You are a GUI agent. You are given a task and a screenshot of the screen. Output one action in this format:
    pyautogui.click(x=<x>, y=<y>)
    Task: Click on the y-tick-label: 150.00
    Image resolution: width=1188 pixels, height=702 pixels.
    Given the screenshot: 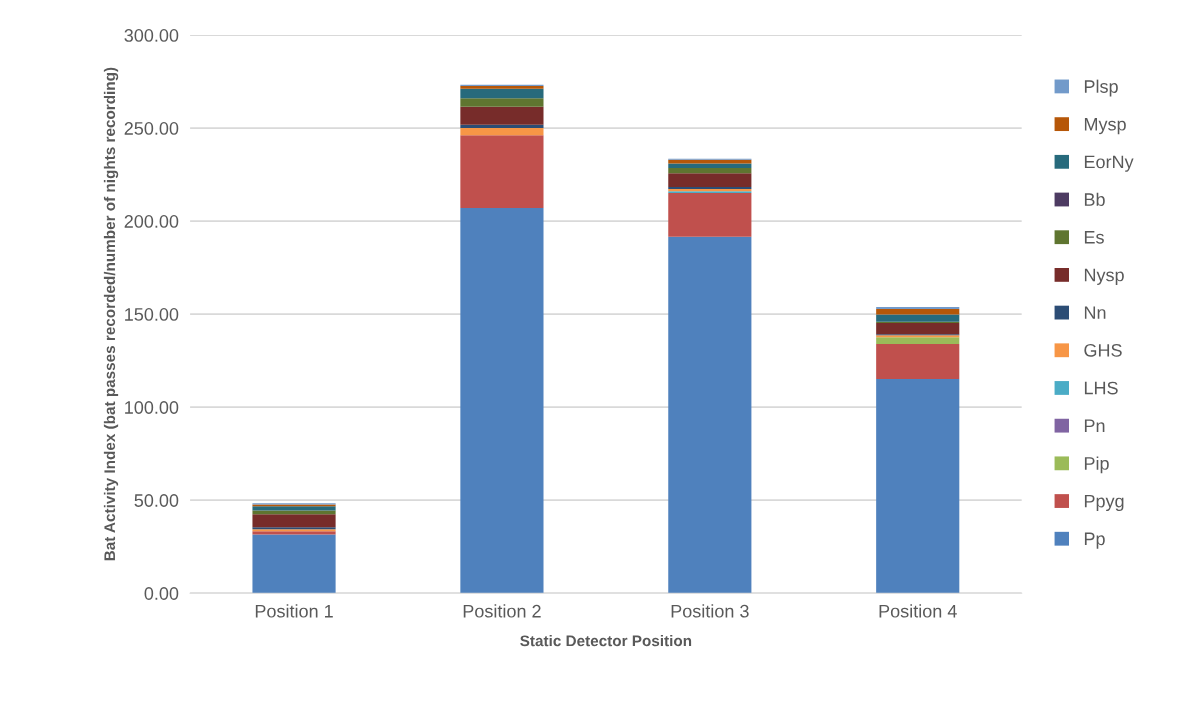 What is the action you would take?
    pyautogui.click(x=152, y=314)
    